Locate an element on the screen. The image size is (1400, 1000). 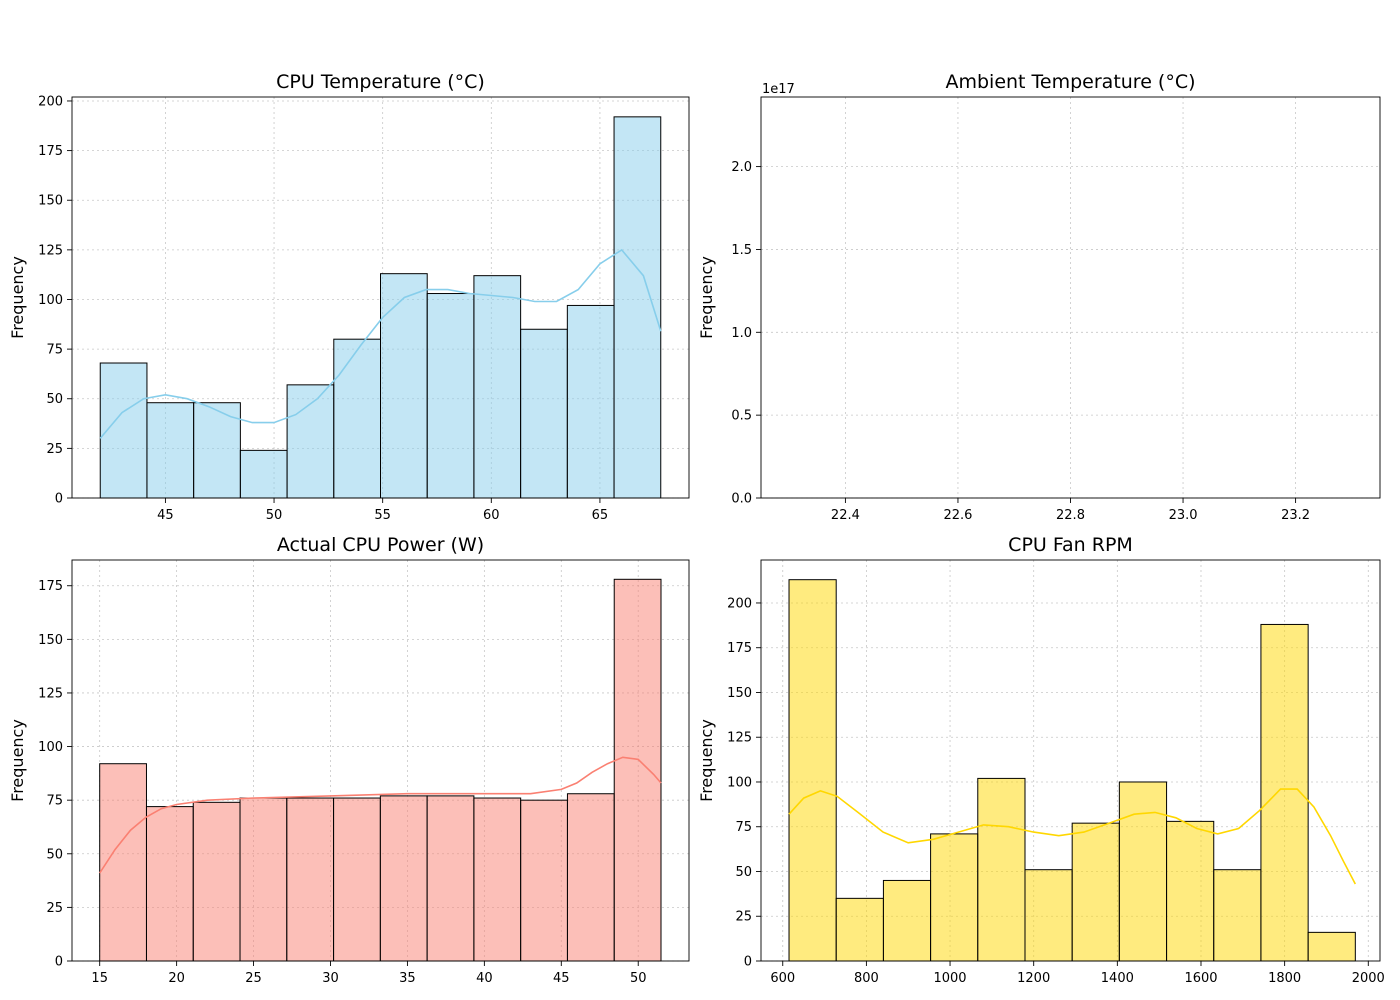
x-tick-label: 1000 is located at coordinates (949, 978).